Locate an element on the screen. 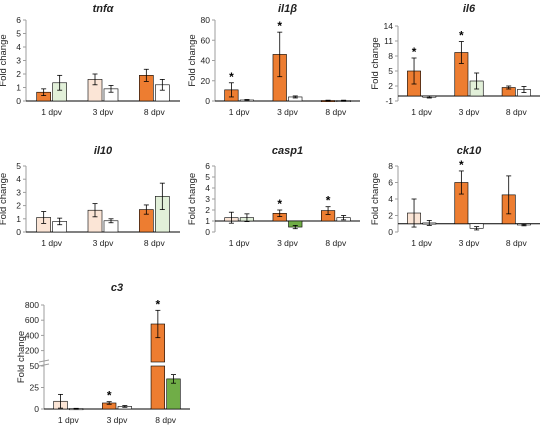 The width and height of the screenshot is (550, 435). y-tick-label: -1 is located at coordinates (389, 101).